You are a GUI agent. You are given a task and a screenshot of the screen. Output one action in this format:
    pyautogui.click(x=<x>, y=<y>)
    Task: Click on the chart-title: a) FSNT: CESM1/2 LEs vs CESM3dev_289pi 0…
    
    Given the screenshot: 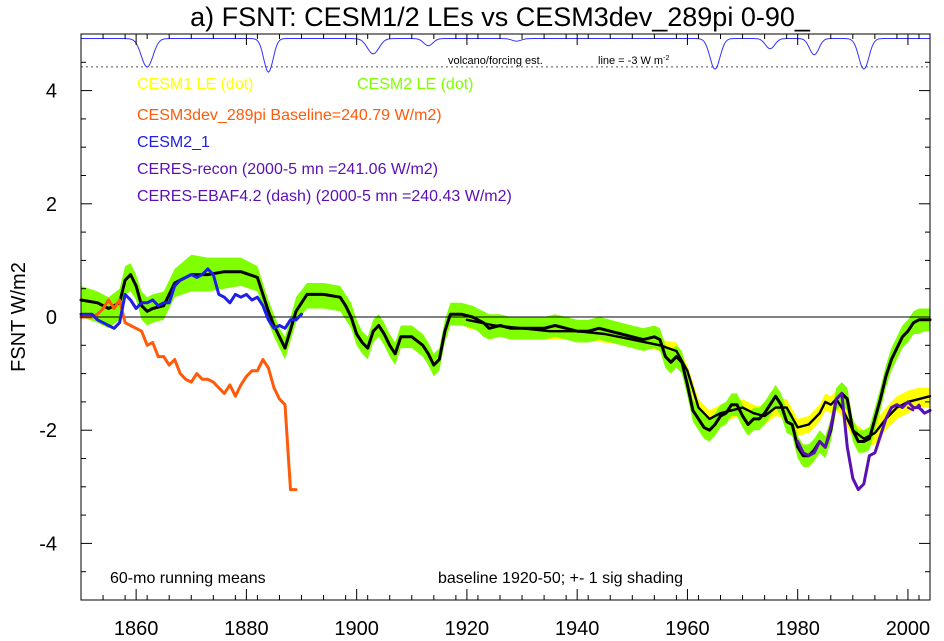 What is the action you would take?
    pyautogui.click(x=500, y=17)
    